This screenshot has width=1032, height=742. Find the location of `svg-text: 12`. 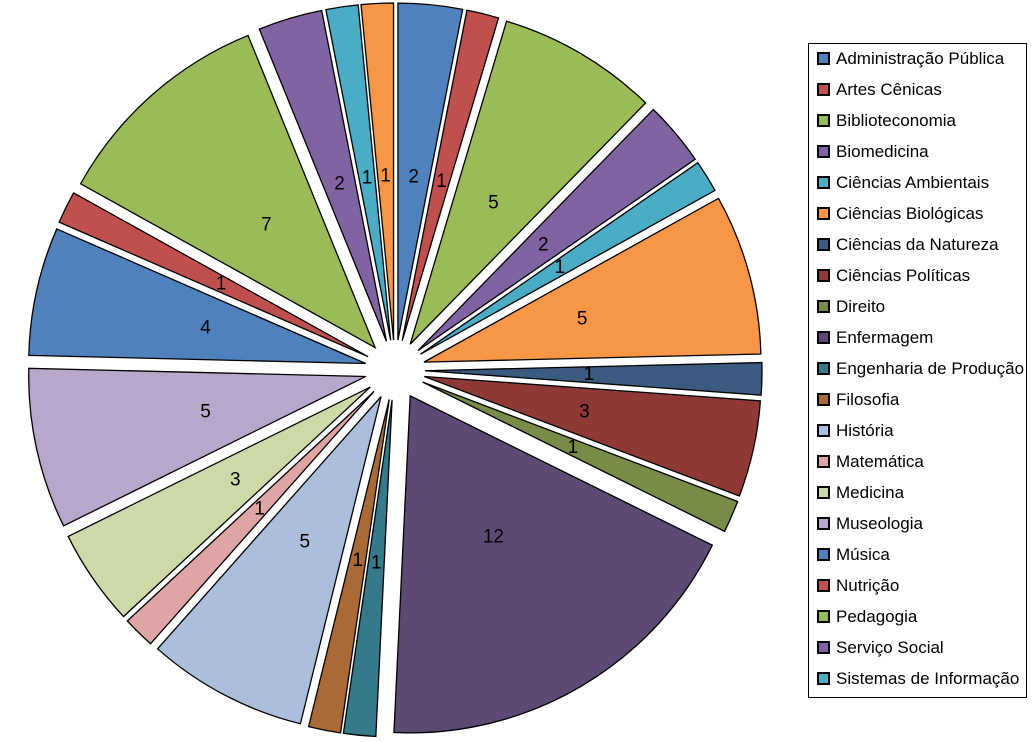

svg-text: 12 is located at coordinates (493, 537).